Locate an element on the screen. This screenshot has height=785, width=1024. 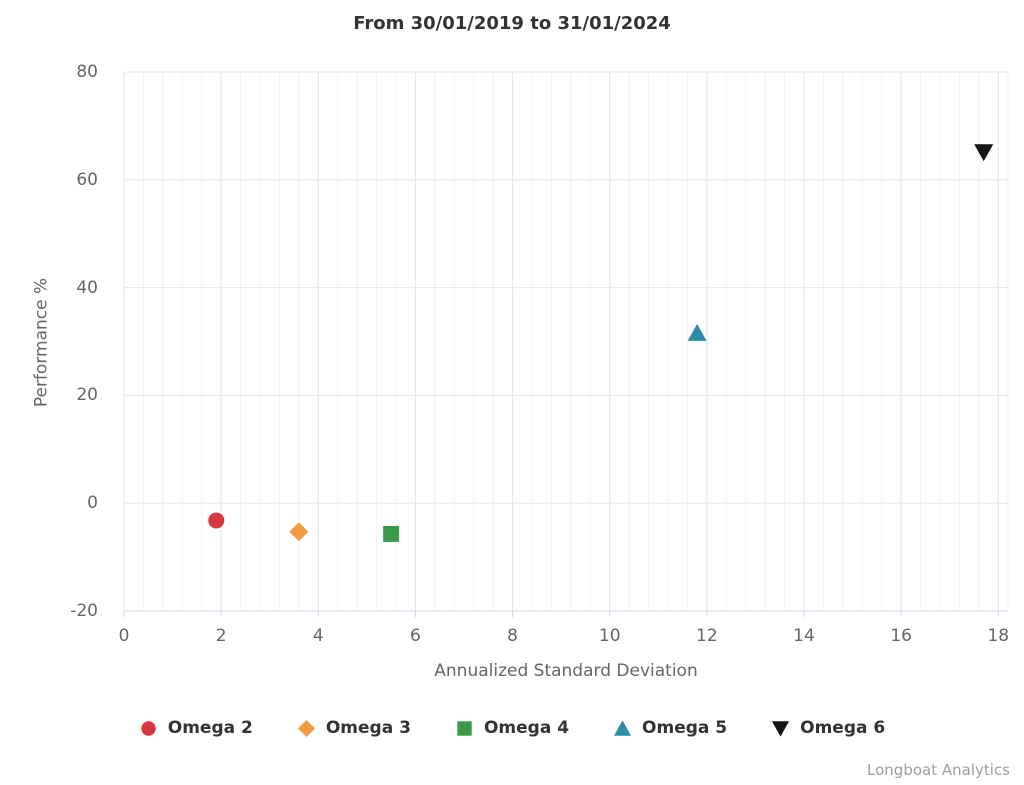
x-tick-label-4: 4 is located at coordinates (318, 636).